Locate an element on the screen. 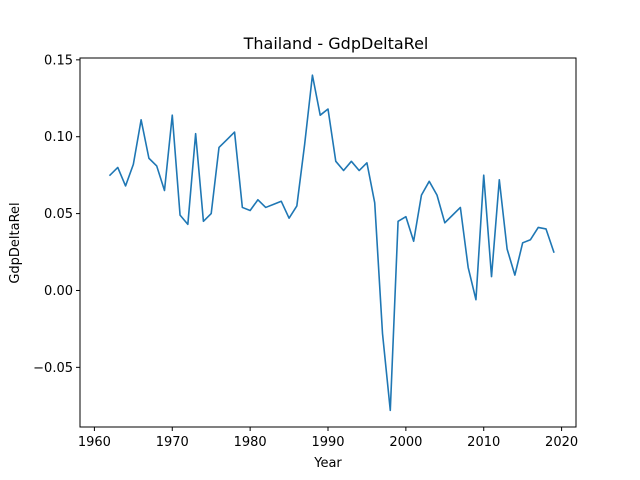  x-tick-label: 1970 is located at coordinates (172, 442).